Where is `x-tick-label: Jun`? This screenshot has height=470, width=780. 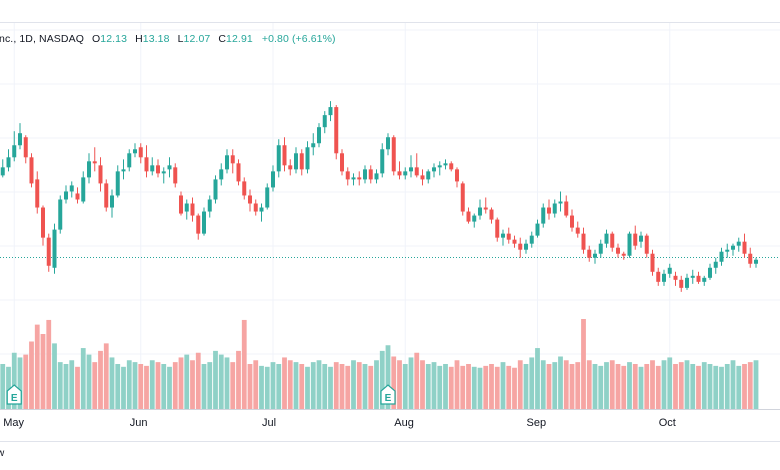
x-tick-label: Jun is located at coordinates (138, 423).